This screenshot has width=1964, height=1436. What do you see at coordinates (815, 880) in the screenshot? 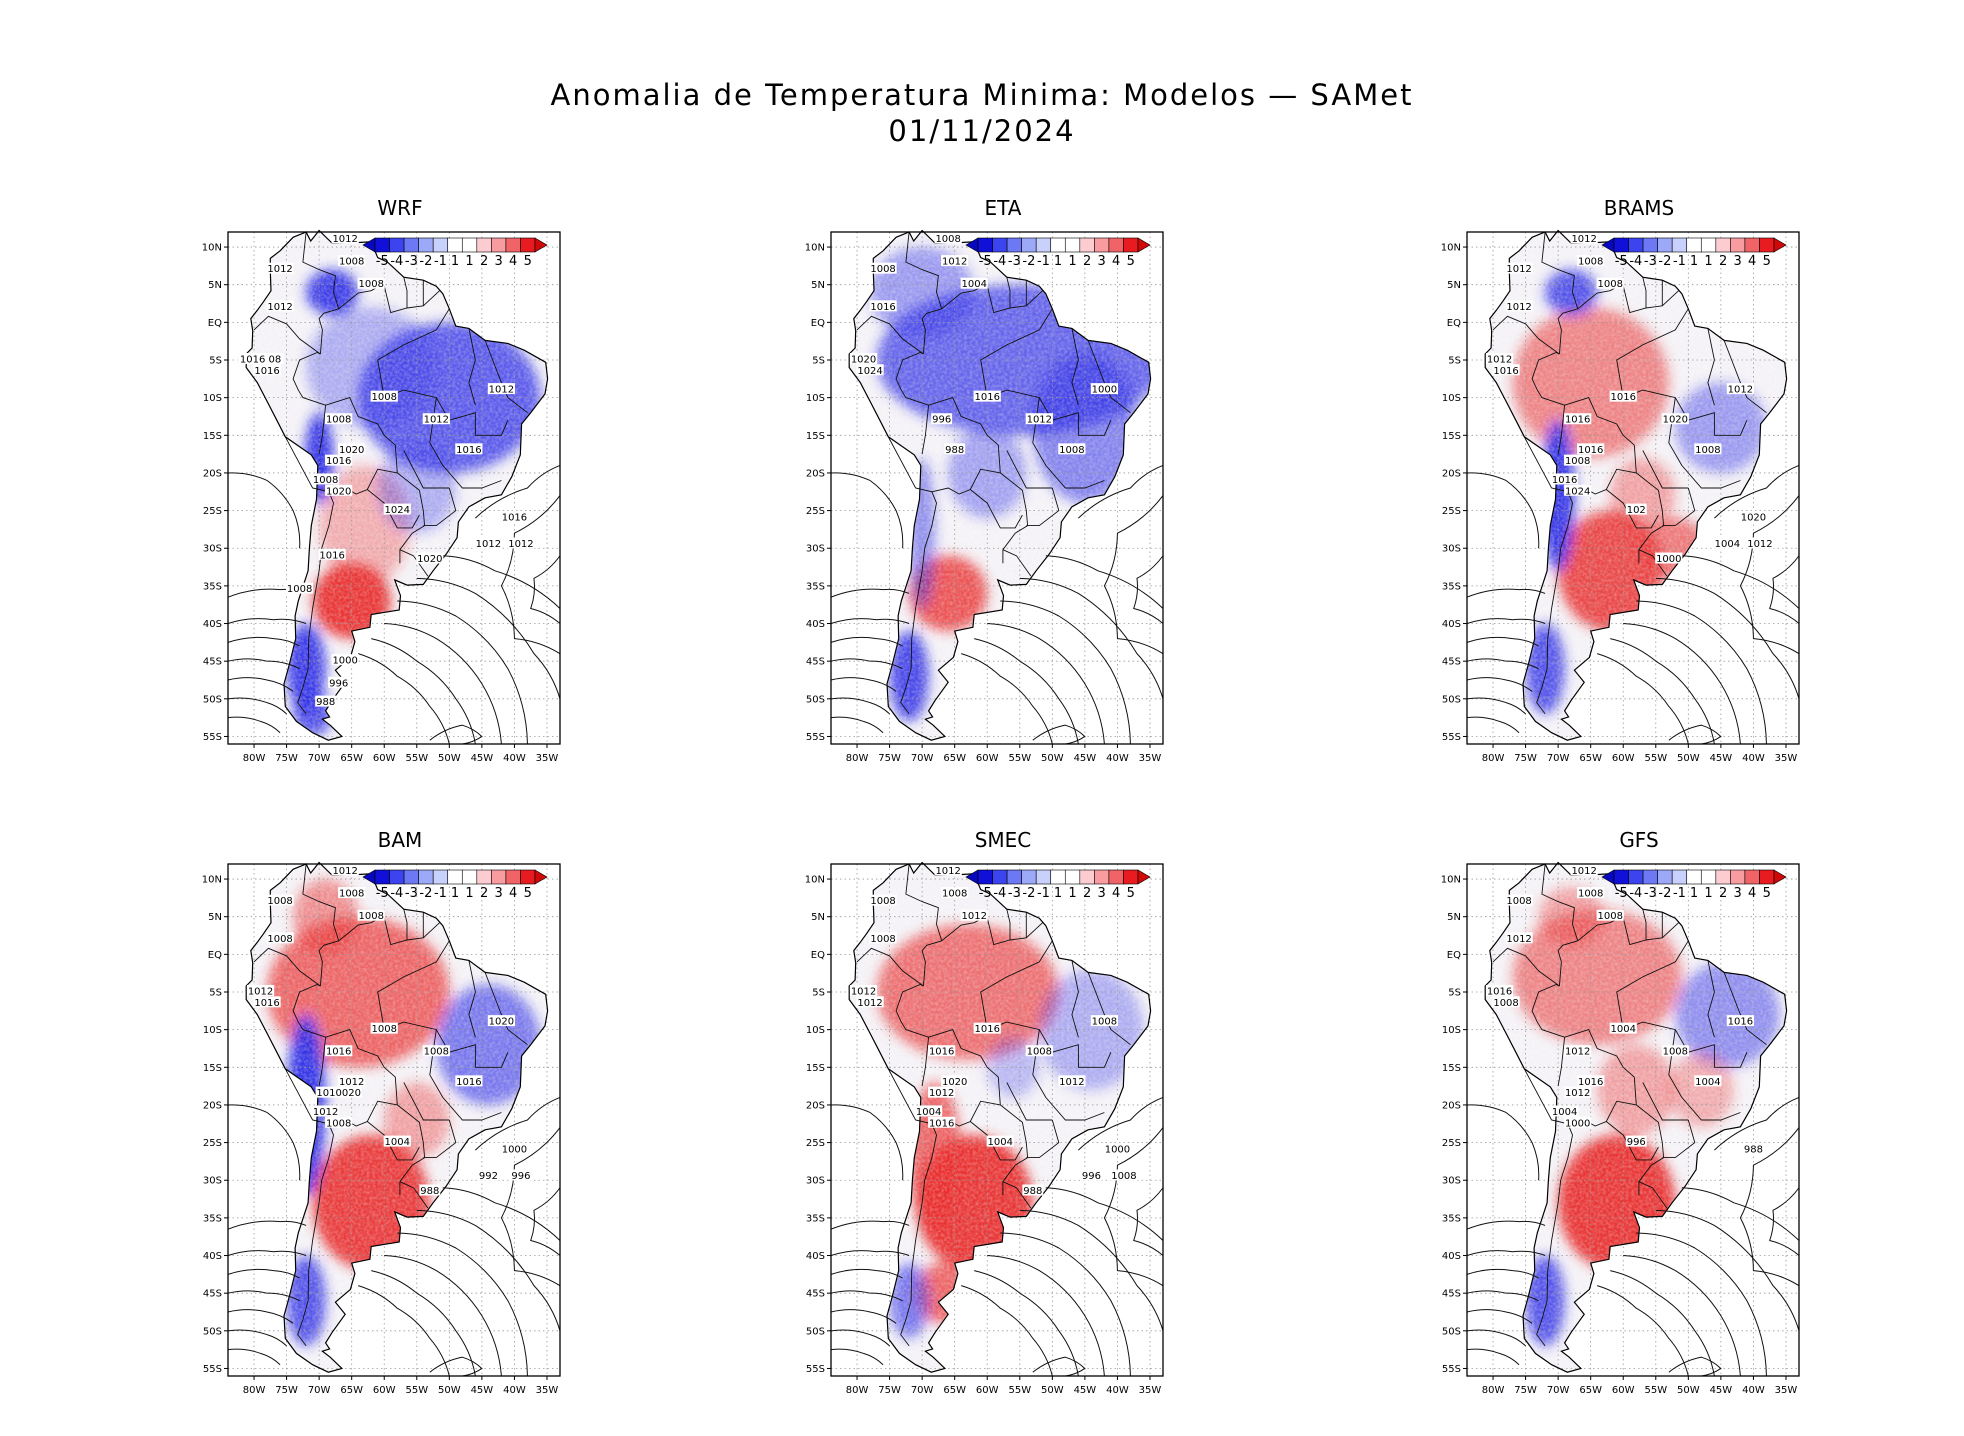
I see `lat-tick-label: 10N` at bounding box center [815, 880].